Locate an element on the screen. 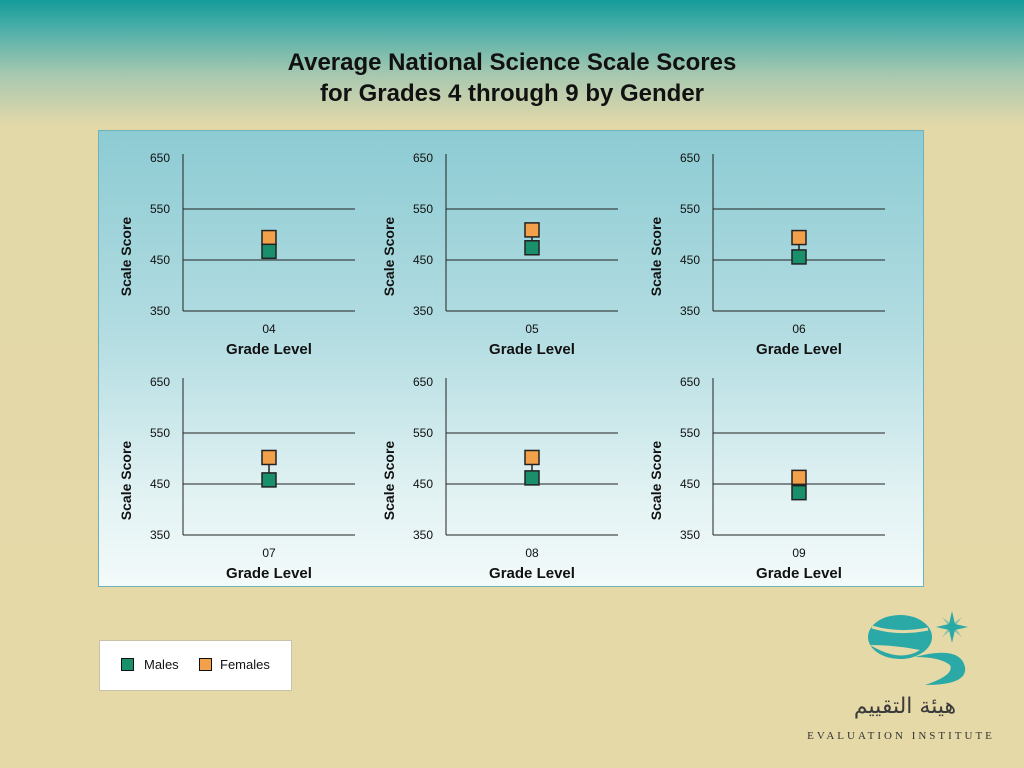 The width and height of the screenshot is (1024, 768). y-axis-label-2: Scale Score is located at coordinates (389, 257).